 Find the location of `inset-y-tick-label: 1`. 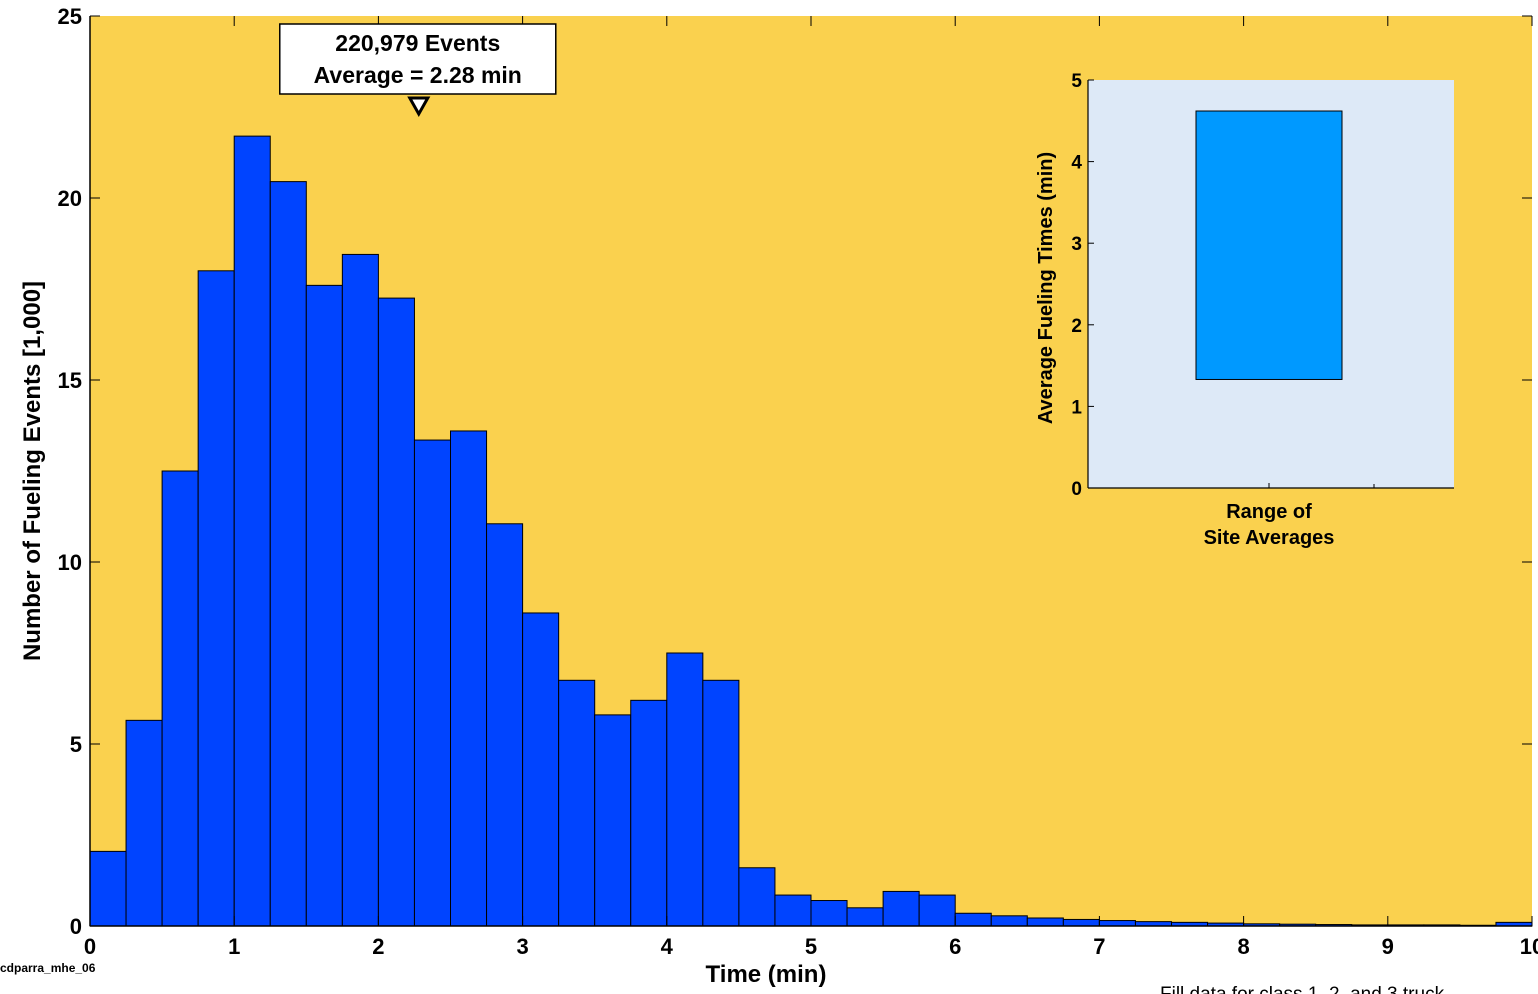

inset-y-tick-label: 1 is located at coordinates (1076, 407).